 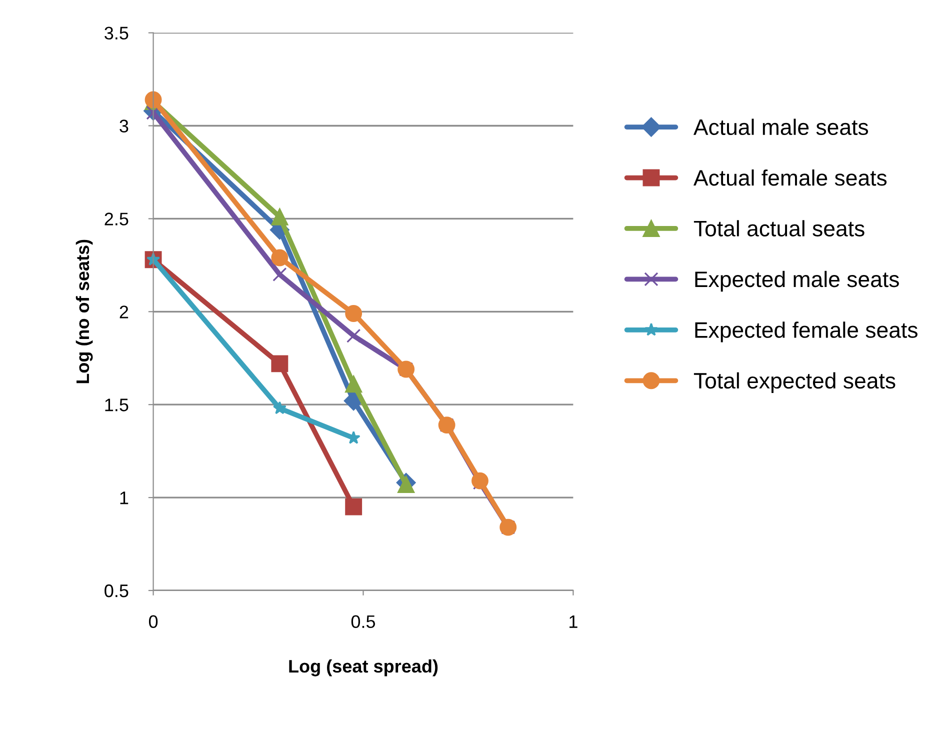 I want to click on legend-label: Expected female seats, so click(x=806, y=332).